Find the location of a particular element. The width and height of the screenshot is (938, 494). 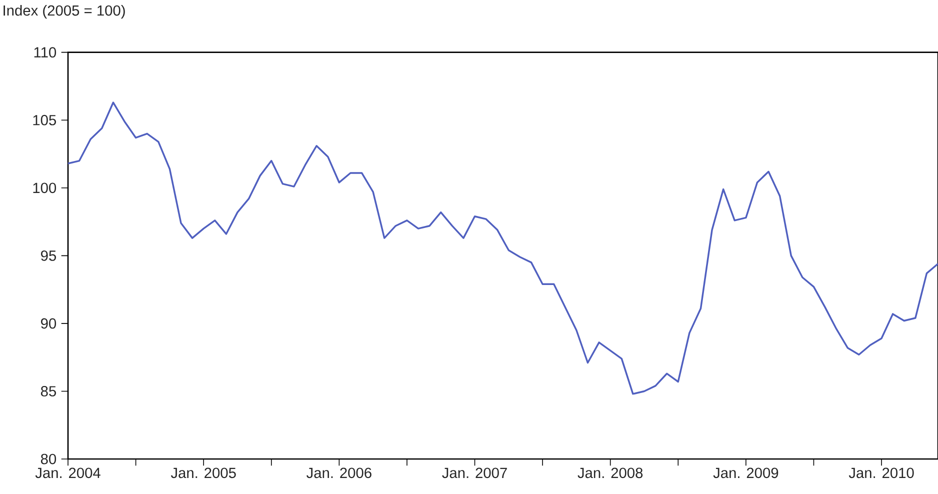

x-tick-label: Jan. 2006 is located at coordinates (339, 473).